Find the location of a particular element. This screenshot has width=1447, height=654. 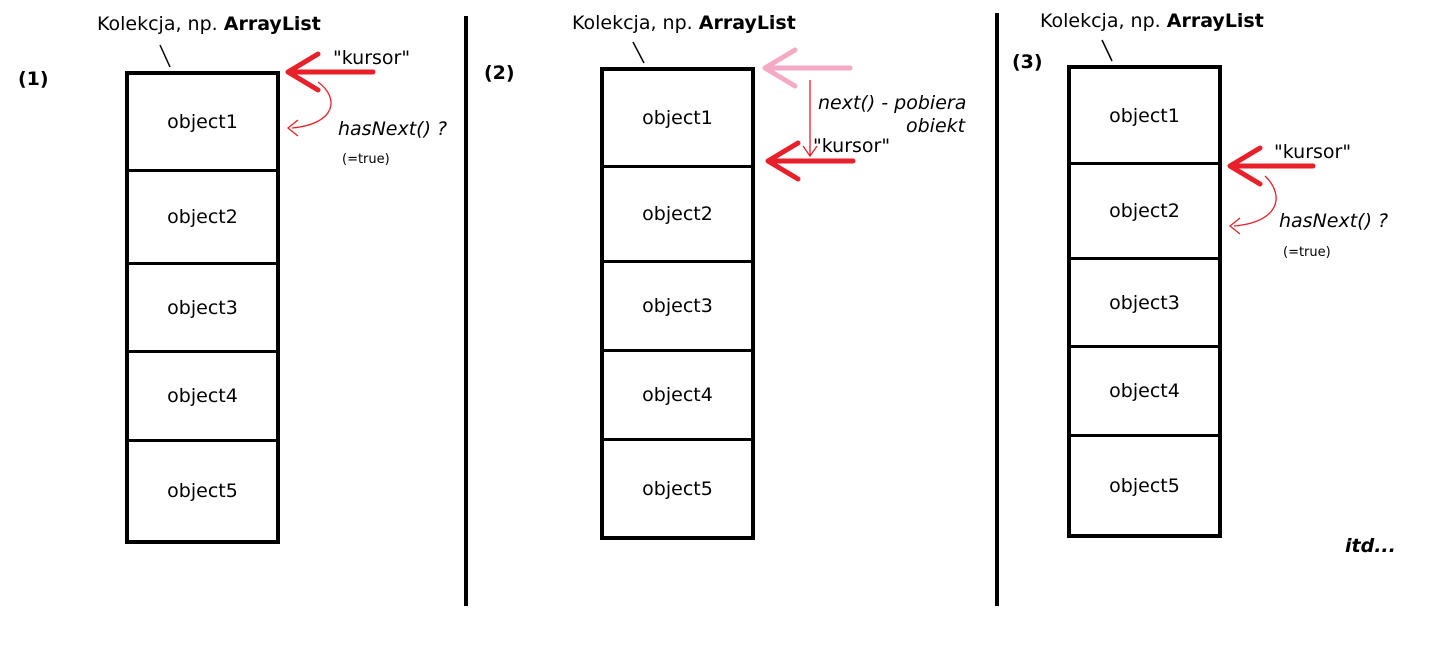

panel-1-hasnext-answer: (=true) is located at coordinates (366, 159).